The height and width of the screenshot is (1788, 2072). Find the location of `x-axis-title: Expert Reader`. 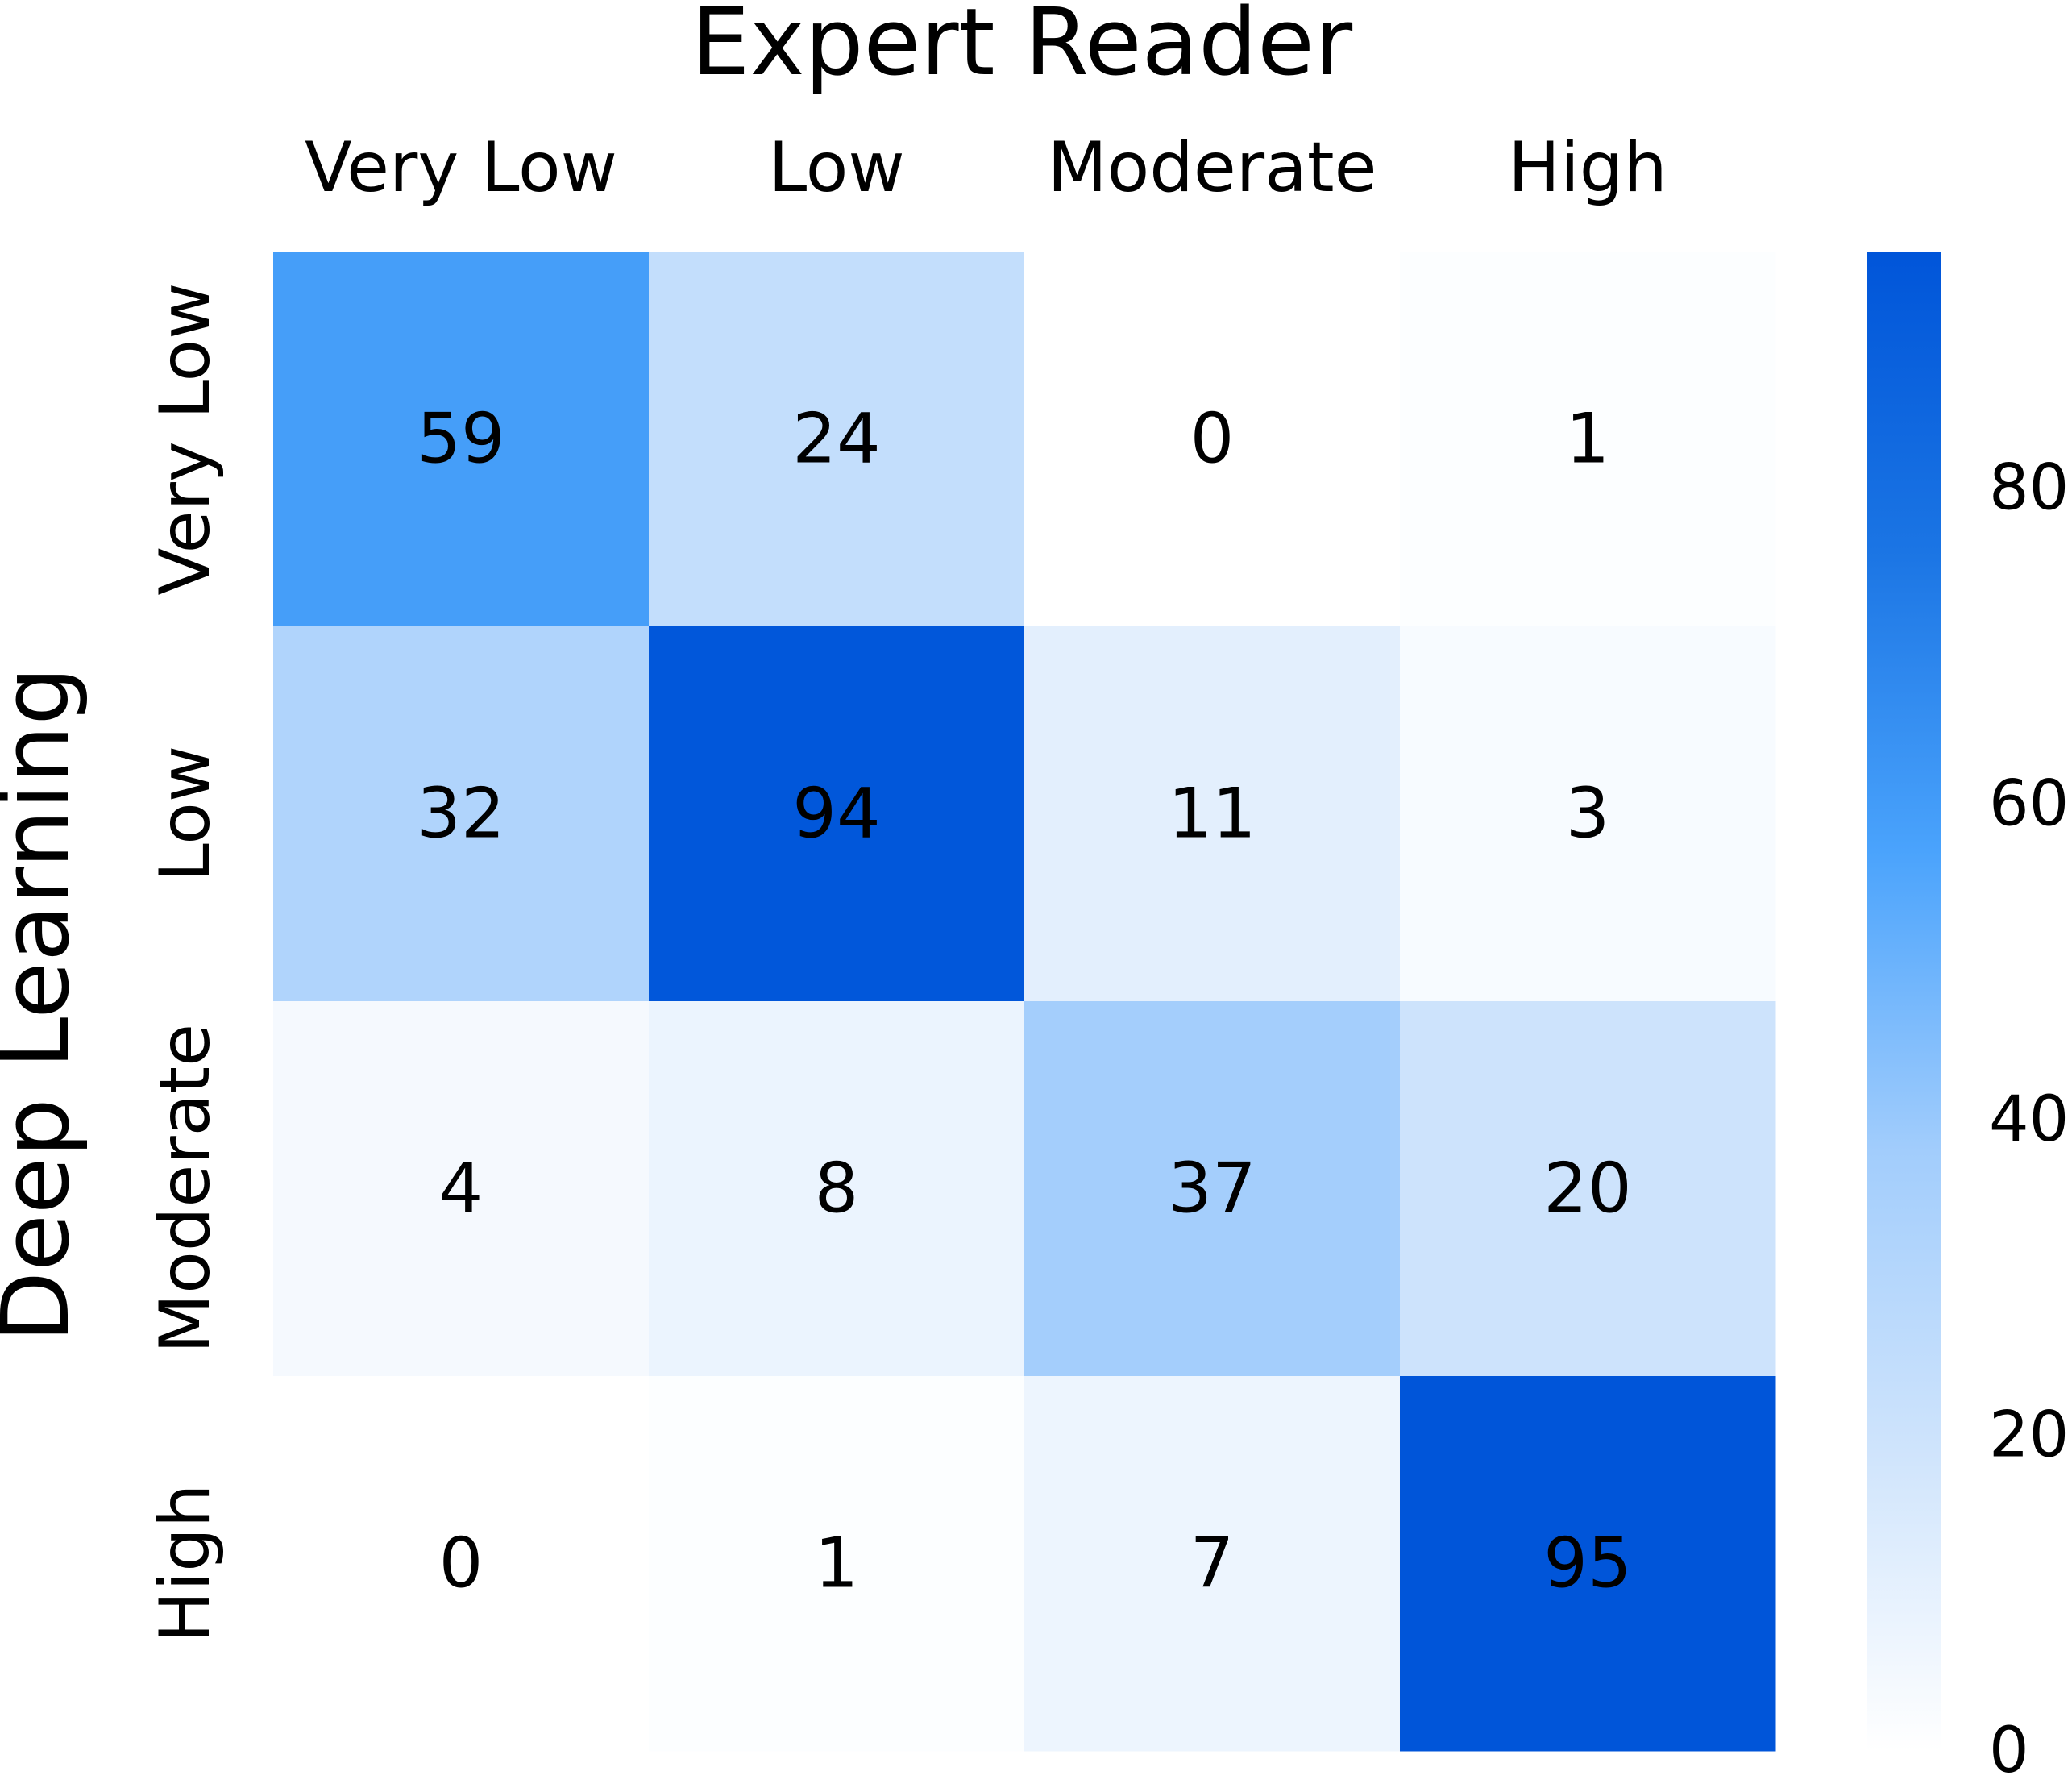

x-axis-title: Expert Reader is located at coordinates (1022, 49).